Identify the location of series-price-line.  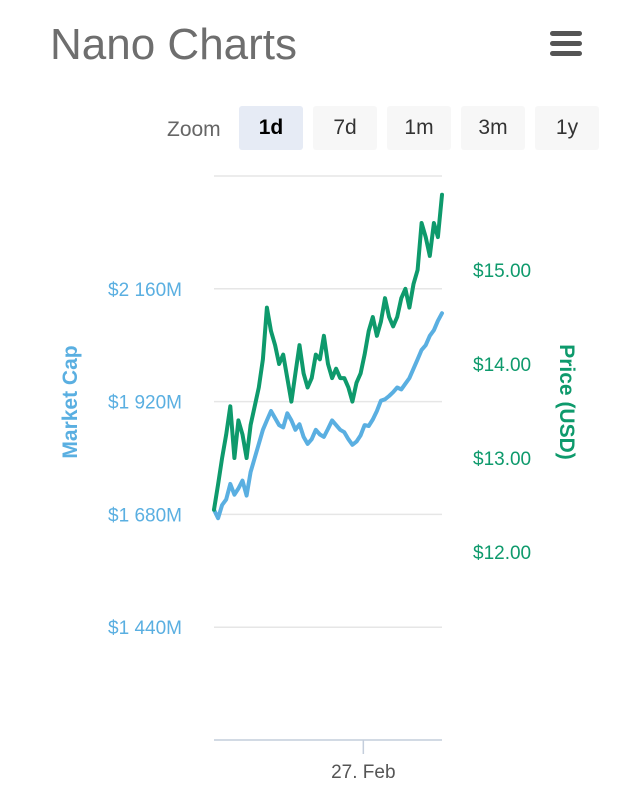
(328, 352).